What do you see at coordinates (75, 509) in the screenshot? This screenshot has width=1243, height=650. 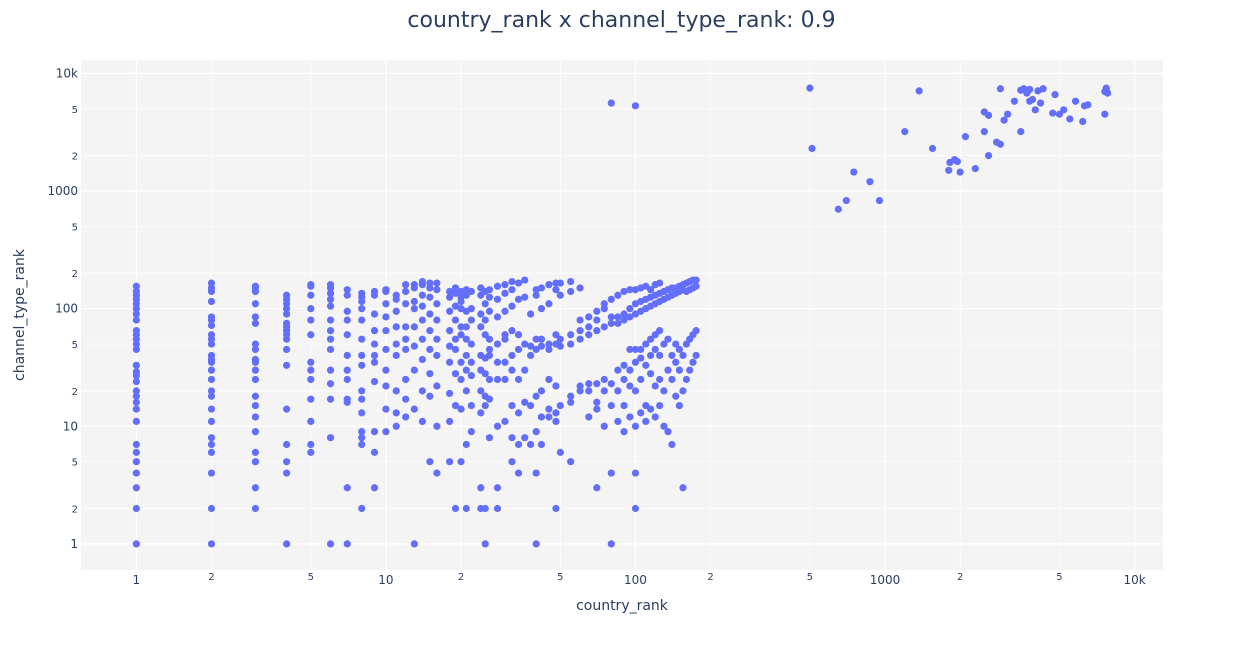 I see `y-tick-label: 2` at bounding box center [75, 509].